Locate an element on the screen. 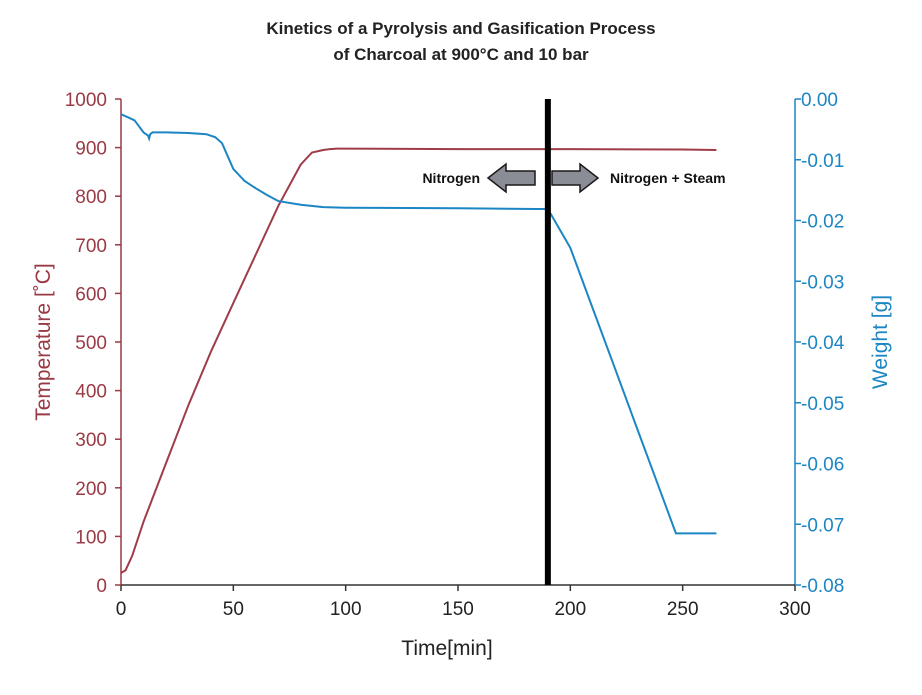  y-right-tick-label: -0.04 is located at coordinates (823, 343).